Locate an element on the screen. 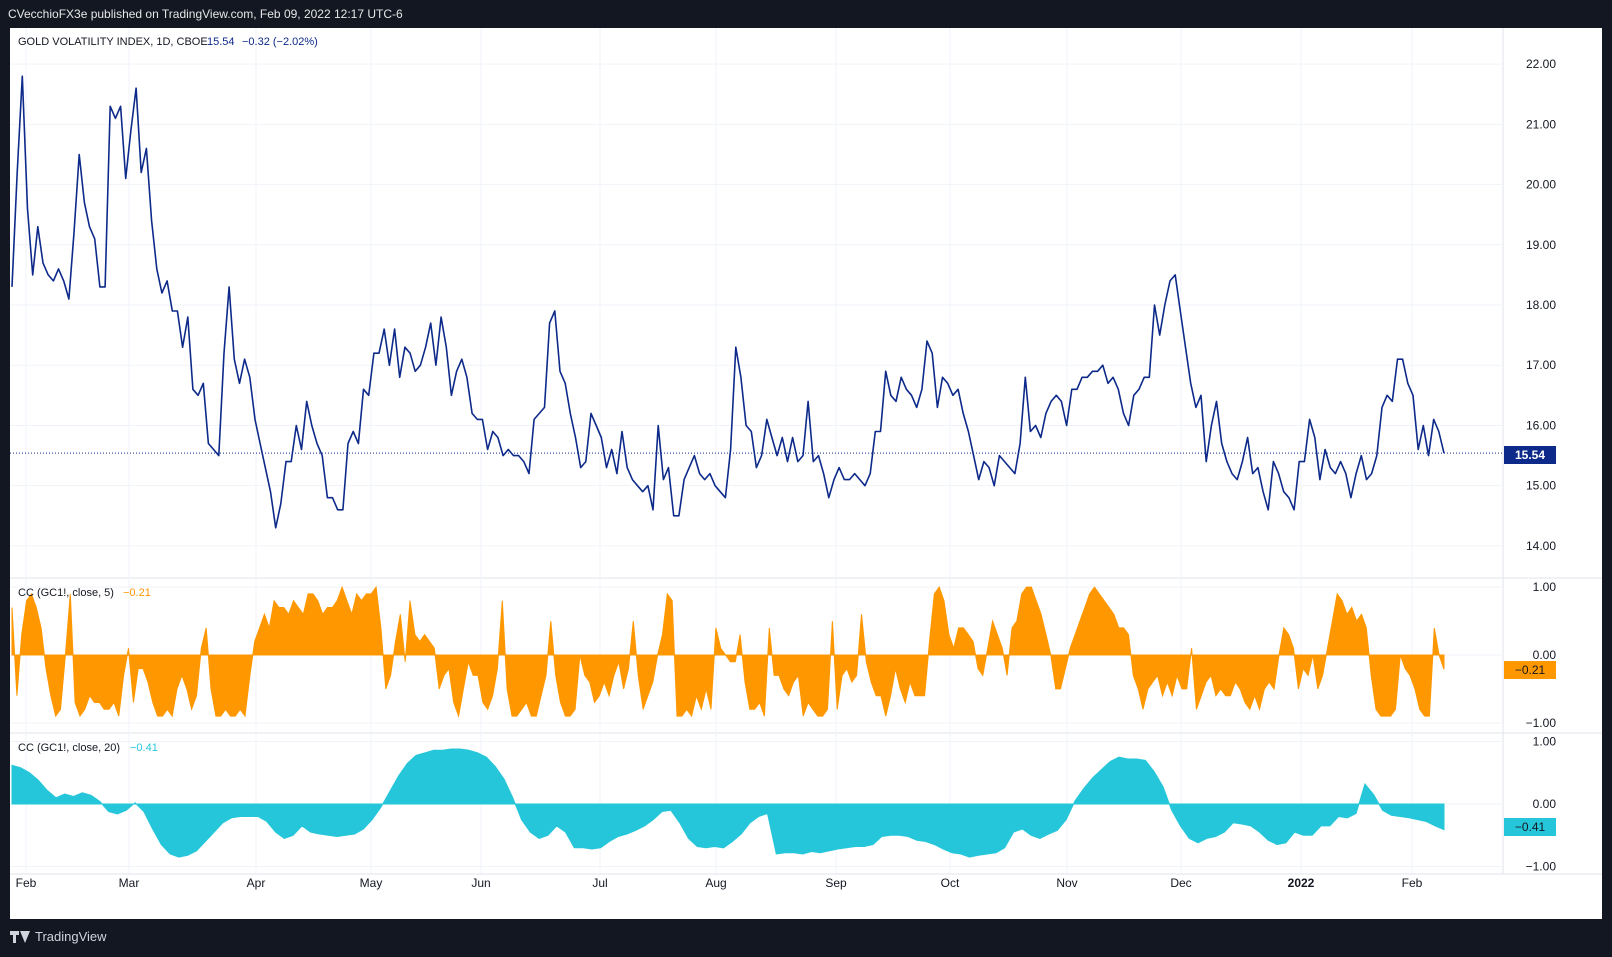 The image size is (1612, 957). y-tick-label: 22.00 is located at coordinates (1541, 64).